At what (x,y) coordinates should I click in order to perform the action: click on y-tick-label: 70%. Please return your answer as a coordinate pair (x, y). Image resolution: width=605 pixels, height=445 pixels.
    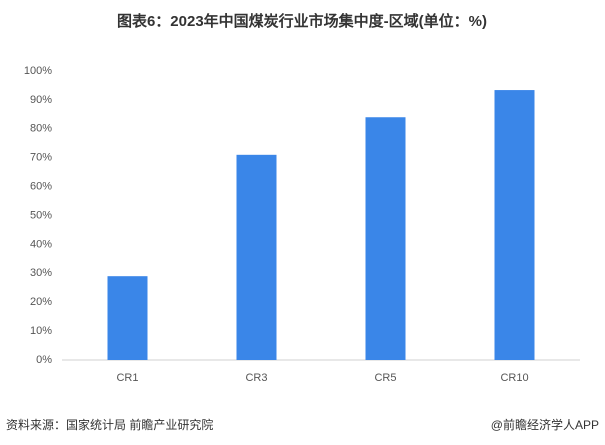
    Looking at the image, I should click on (41, 158).